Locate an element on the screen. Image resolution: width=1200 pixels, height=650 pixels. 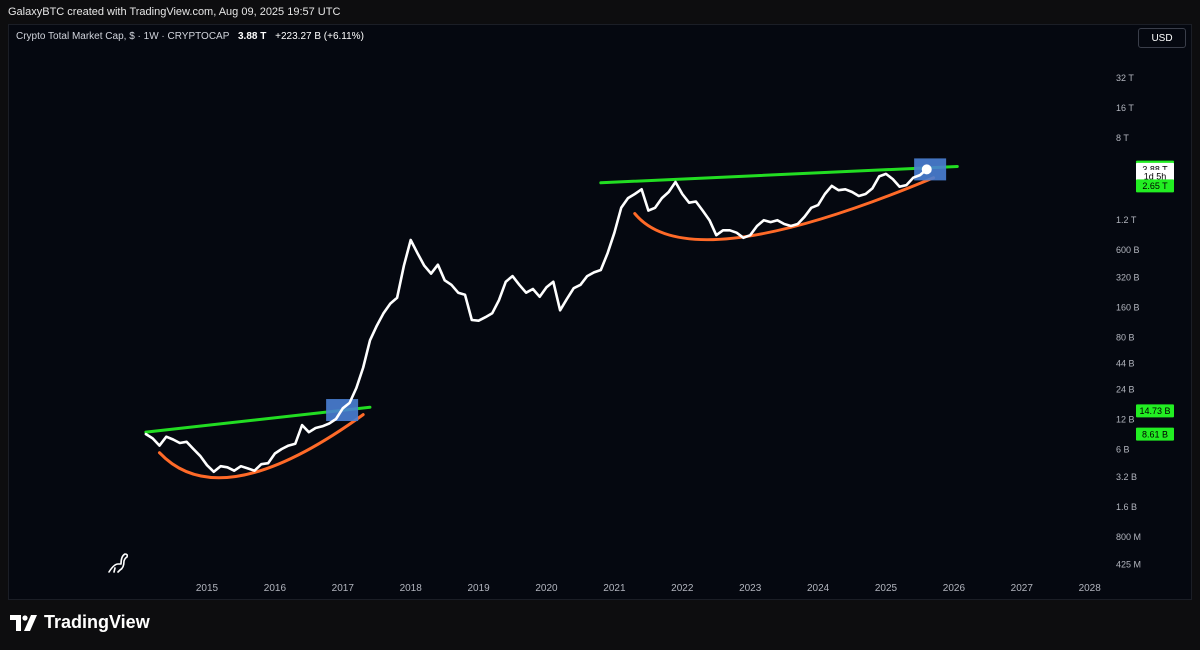
y-tick-label: 160 B is located at coordinates (1128, 308).